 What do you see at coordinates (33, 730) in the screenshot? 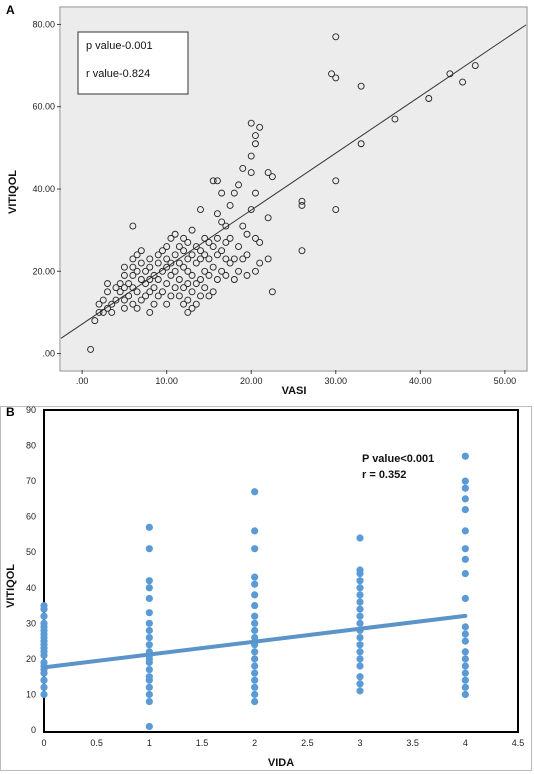
I see `y-tick-label: 0` at bounding box center [33, 730].